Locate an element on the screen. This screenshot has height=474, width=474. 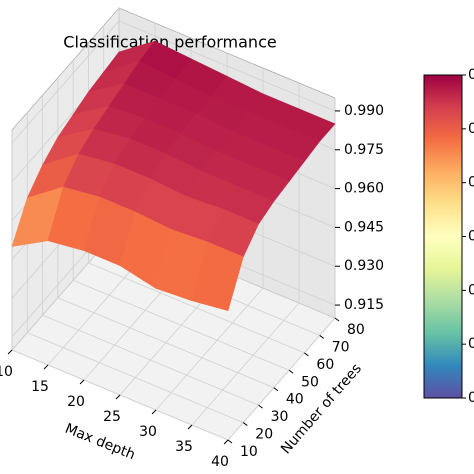
z-tick-label: 0.930 is located at coordinates (364, 266).